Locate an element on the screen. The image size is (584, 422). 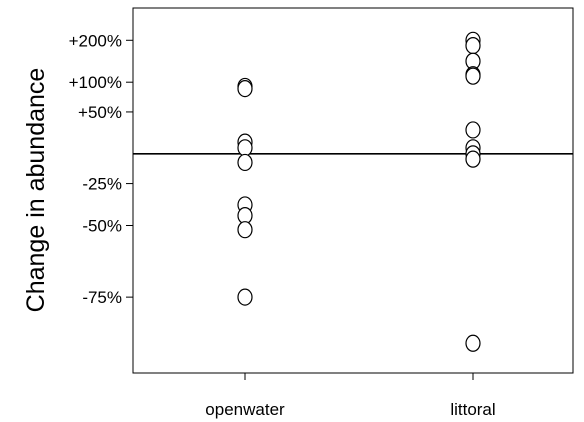
y-axis-title: Change in abundance is located at coordinates (36, 190).